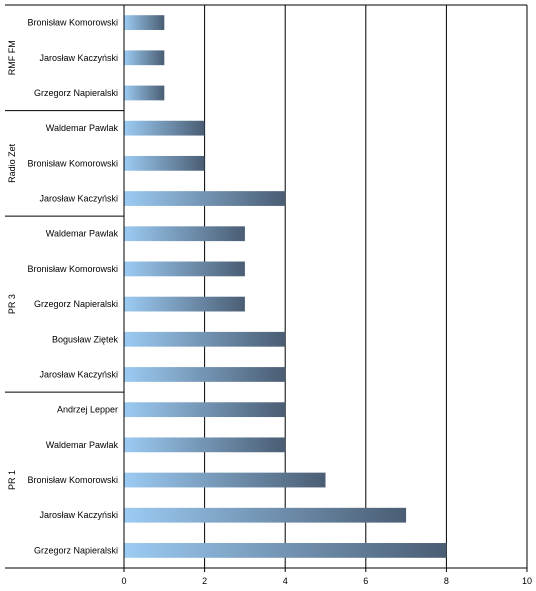  I want to click on x-tick-label: 2, so click(204, 581).